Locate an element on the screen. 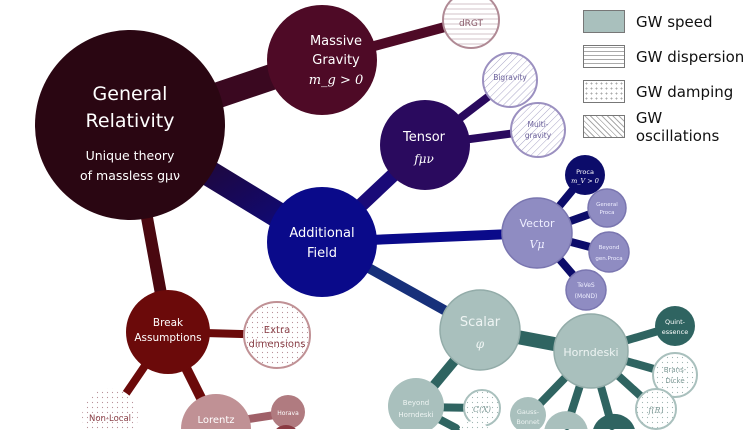 This screenshot has width=750, height=430. node-beyond-gen-proca: Beyond gen.Proca is located at coordinates (609, 252).